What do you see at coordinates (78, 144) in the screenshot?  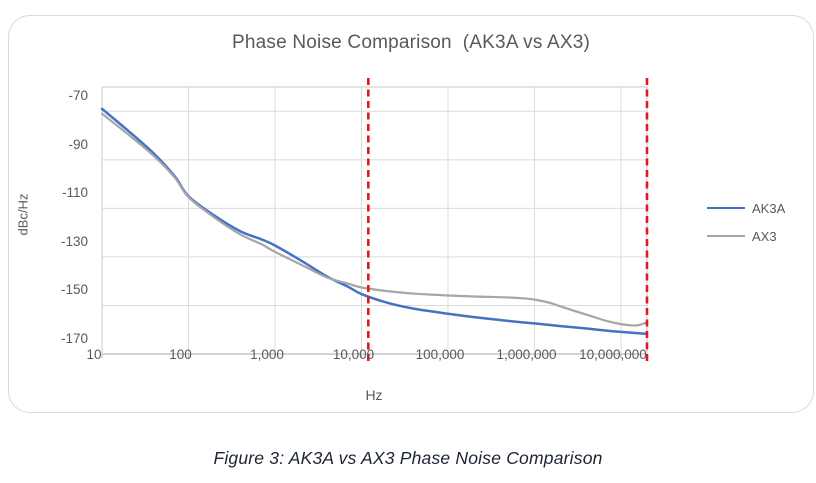 I see `y-tick-label: -90` at bounding box center [78, 144].